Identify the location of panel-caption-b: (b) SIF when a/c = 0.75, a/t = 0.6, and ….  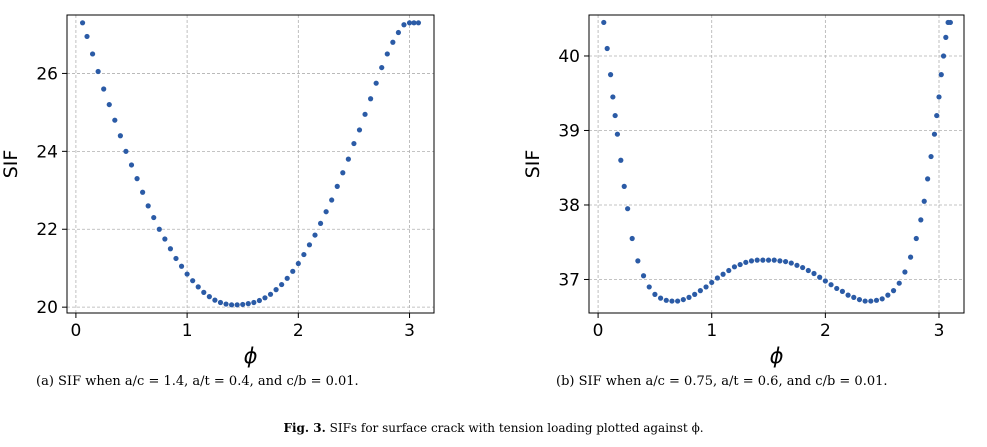
(722, 381).